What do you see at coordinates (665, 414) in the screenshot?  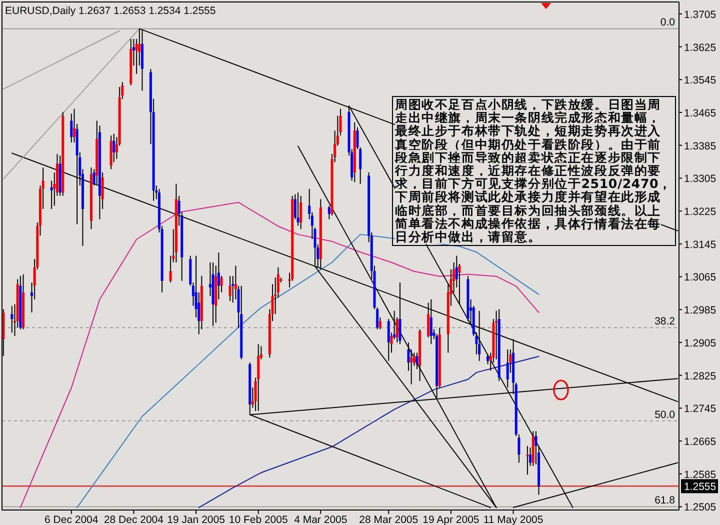 I see `annotation: 50.0` at bounding box center [665, 414].